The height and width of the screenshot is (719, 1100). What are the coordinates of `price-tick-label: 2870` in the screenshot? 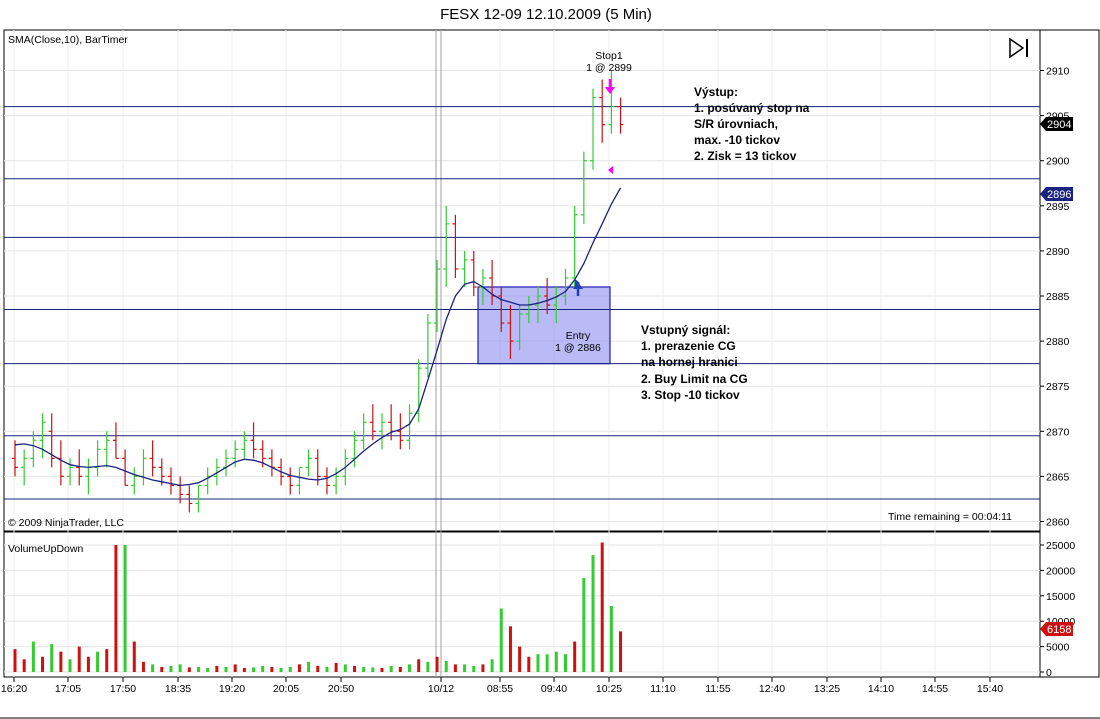 It's located at (1058, 432).